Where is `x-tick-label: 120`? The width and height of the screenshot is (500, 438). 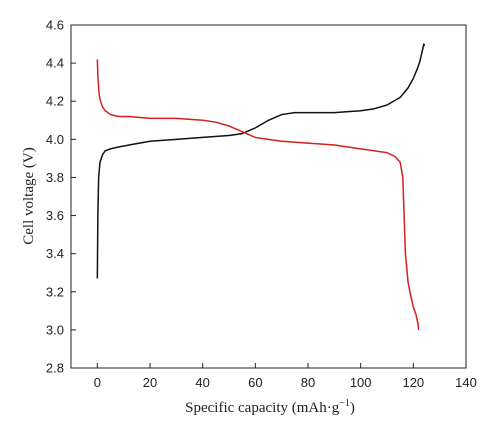
x-tick-label: 120 is located at coordinates (413, 382).